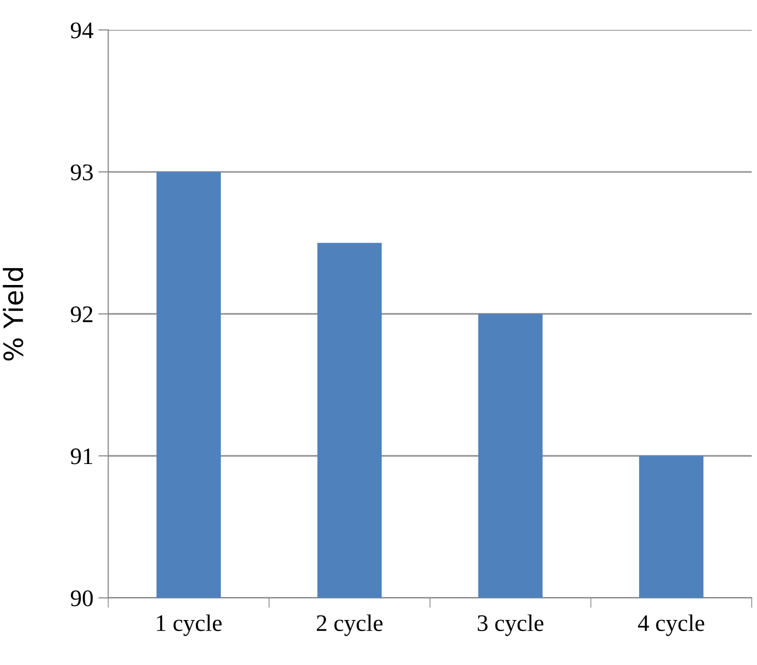  I want to click on y-tick-label: 91, so click(81, 456).